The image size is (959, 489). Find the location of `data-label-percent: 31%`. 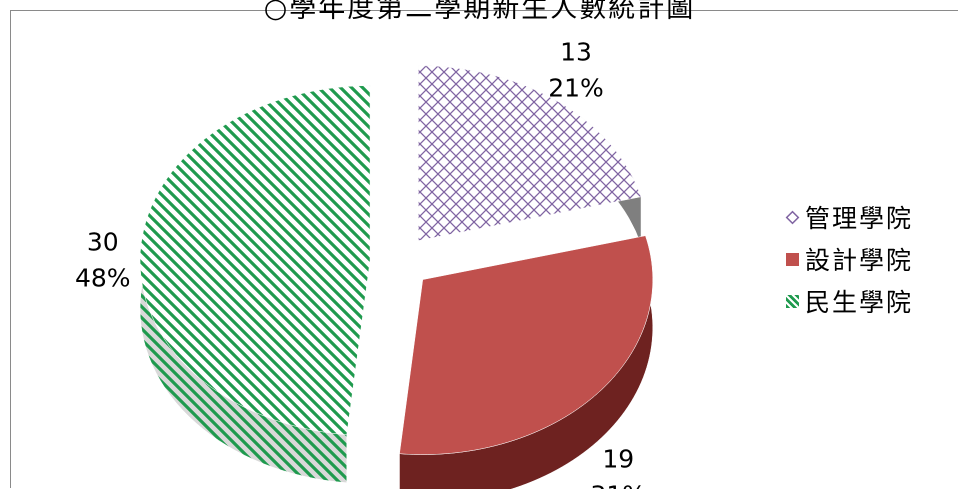

data-label-percent: 31% is located at coordinates (618, 484).